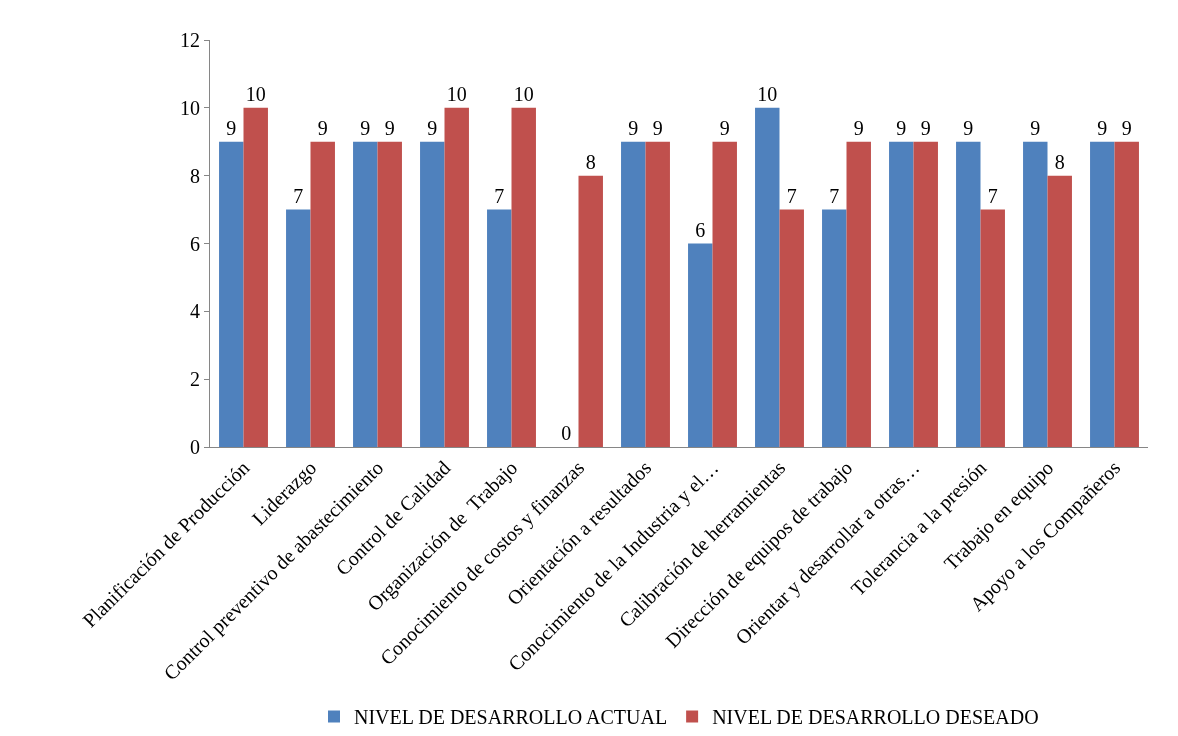 This screenshot has height=736, width=1178. What do you see at coordinates (195, 379) in the screenshot?
I see `y-tick-label: 2` at bounding box center [195, 379].